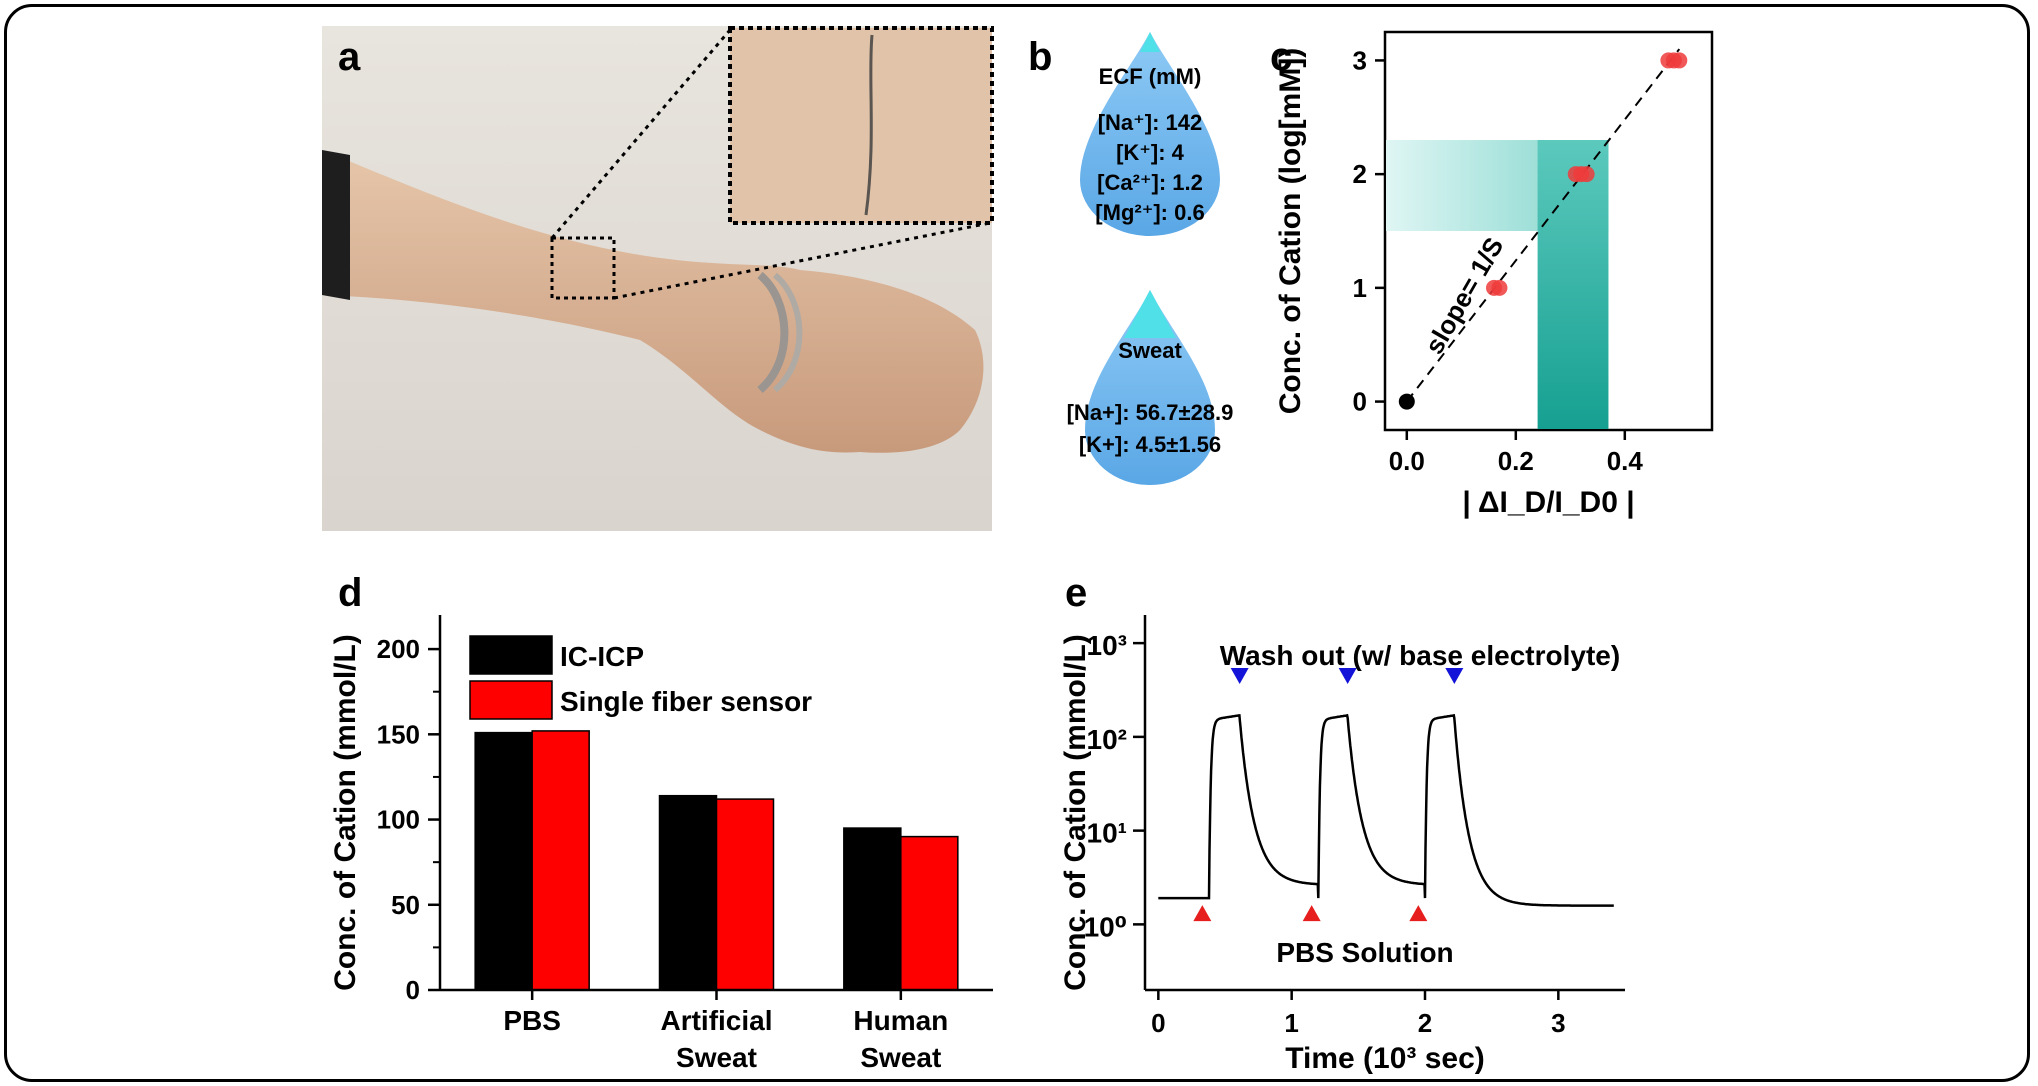 The width and height of the screenshot is (2038, 1086). Describe the element at coordinates (1425, 1023) in the screenshot. I see `chart-e-xtick-label: 2` at that location.